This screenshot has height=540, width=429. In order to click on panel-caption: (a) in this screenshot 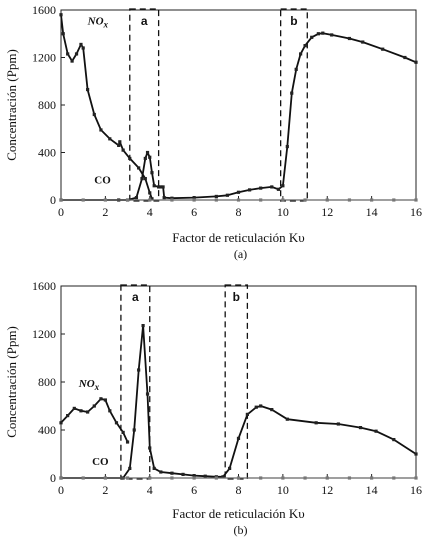, I will do `click(240, 254)`.